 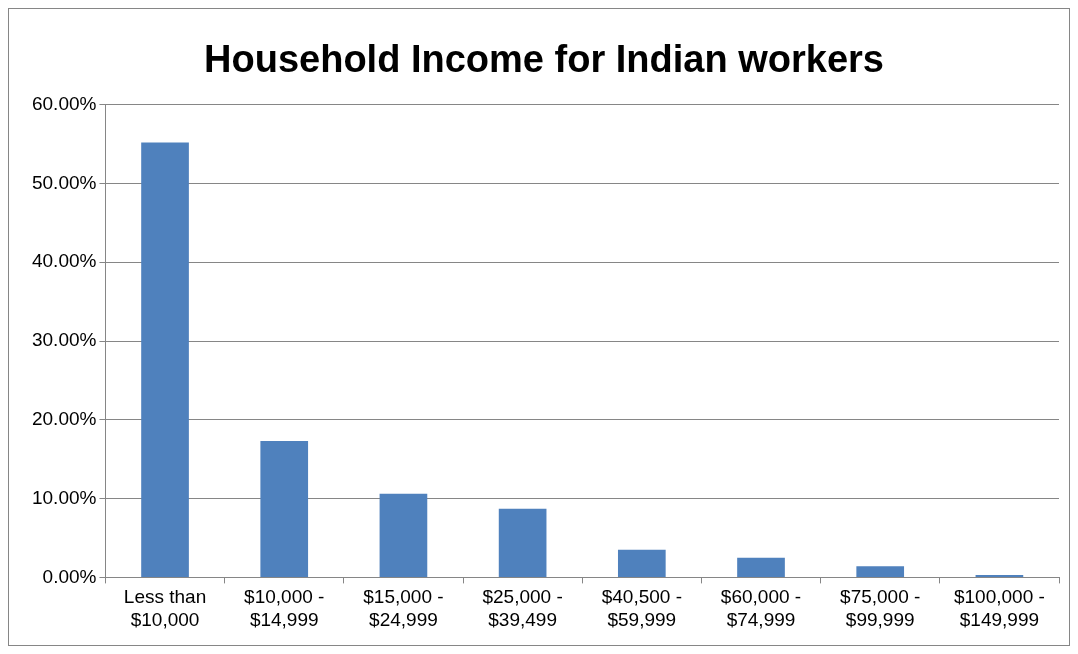 What do you see at coordinates (64, 103) in the screenshot?
I see `y-tick-label: 60.00%` at bounding box center [64, 103].